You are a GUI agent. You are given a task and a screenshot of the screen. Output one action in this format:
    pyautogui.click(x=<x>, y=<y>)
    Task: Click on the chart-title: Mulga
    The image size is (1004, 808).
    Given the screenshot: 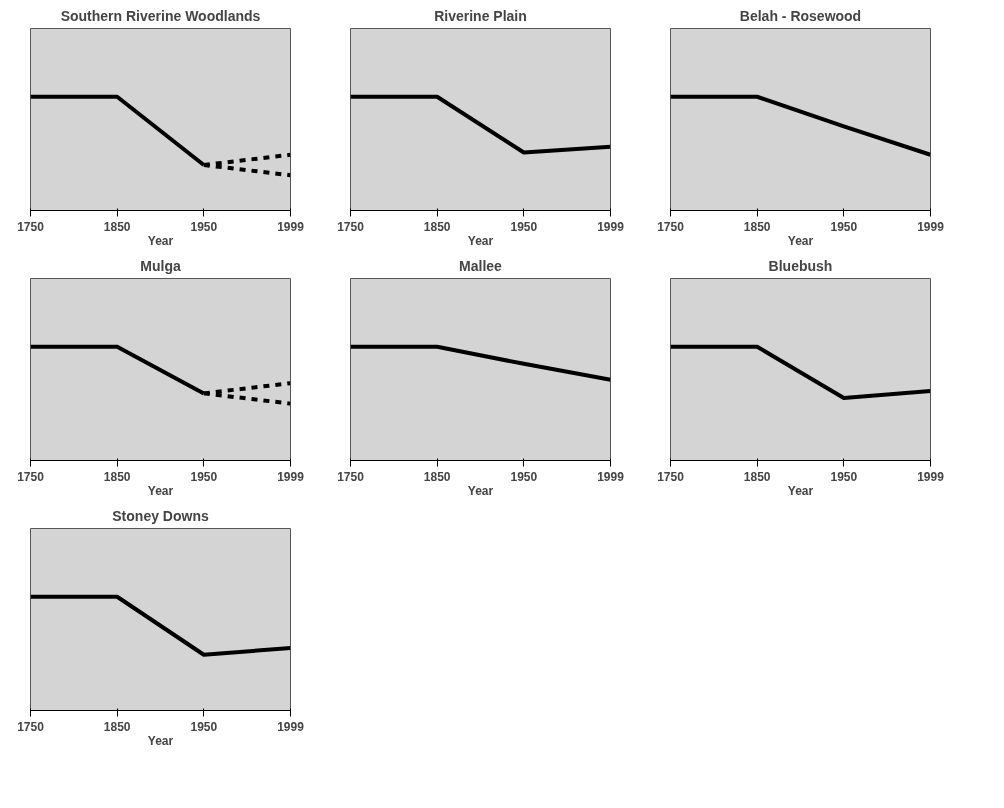 What is the action you would take?
    pyautogui.click(x=160, y=265)
    